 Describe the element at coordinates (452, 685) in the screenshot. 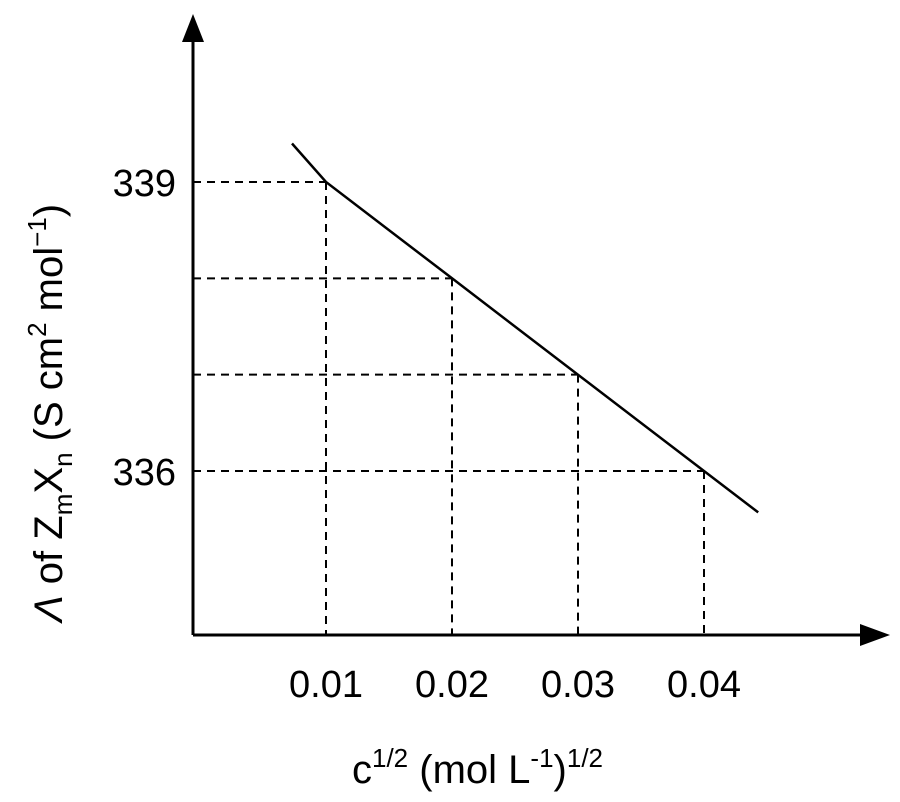

I see `x-tick-label-2: 0.02` at that location.